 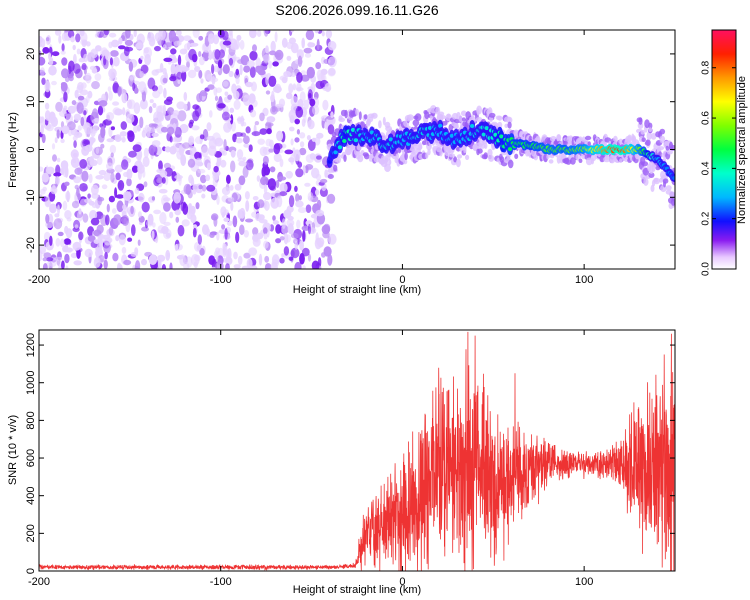 What do you see at coordinates (31, 102) in the screenshot?
I see `y-tick-label: 10` at bounding box center [31, 102].